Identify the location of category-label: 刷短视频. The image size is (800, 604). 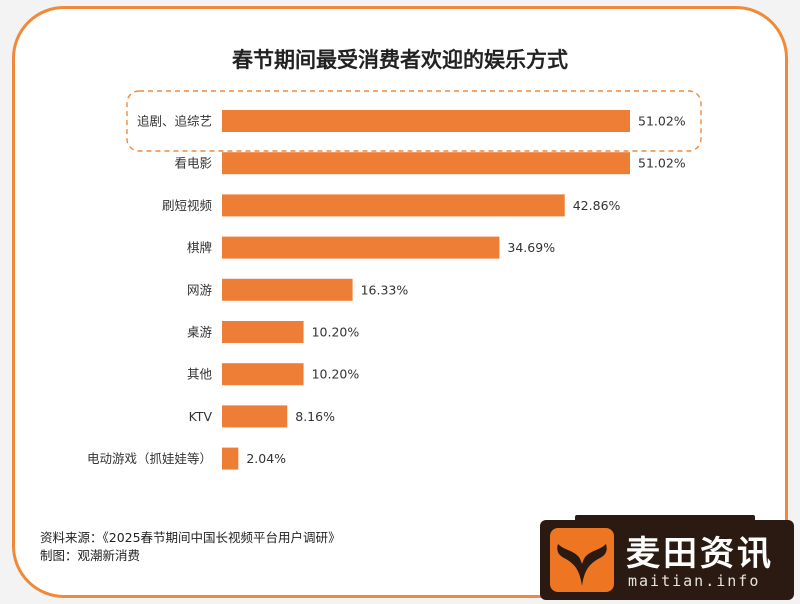
(187, 205).